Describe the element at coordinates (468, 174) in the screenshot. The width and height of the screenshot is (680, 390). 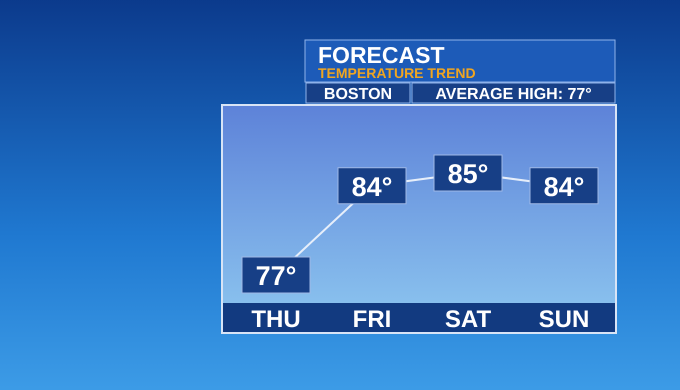
I see `data-label: 85°` at that location.